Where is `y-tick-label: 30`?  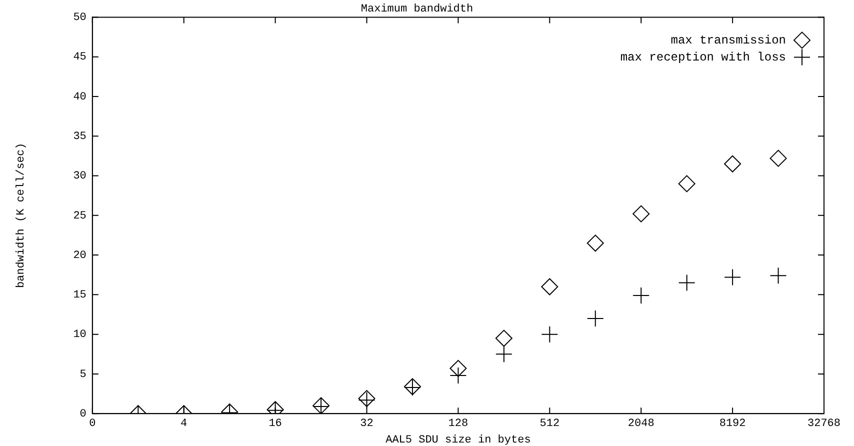 y-tick-label: 30 is located at coordinates (79, 176).